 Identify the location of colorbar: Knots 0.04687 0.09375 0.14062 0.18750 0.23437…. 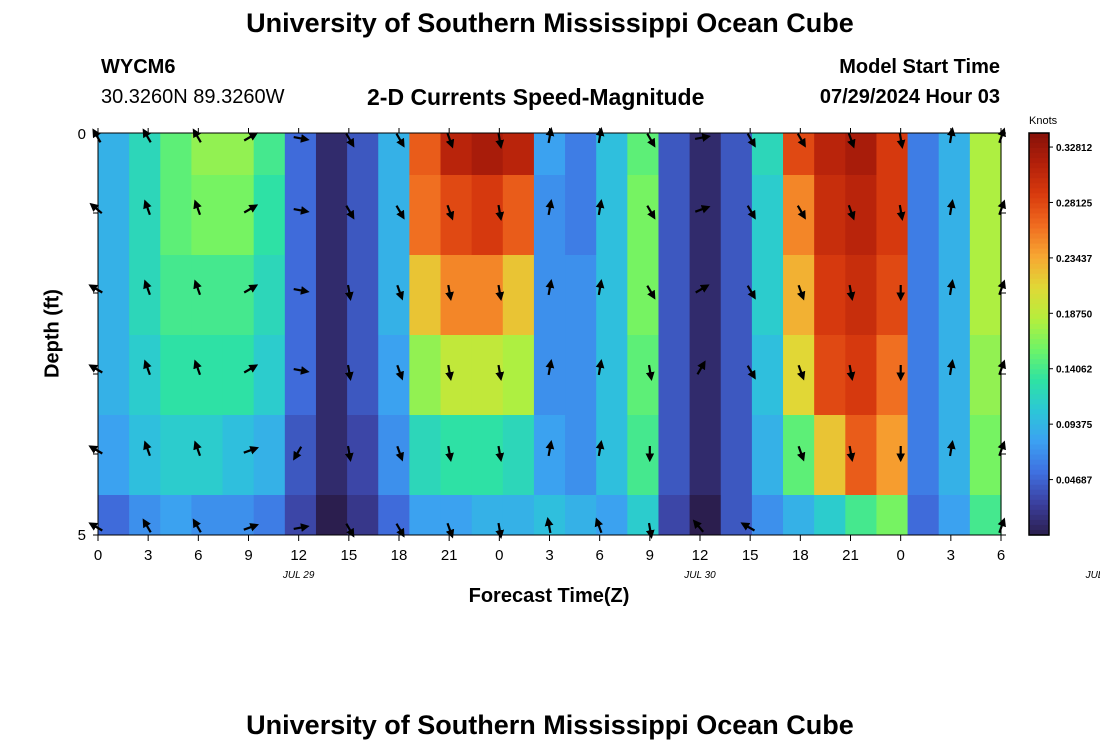
(1060, 325).